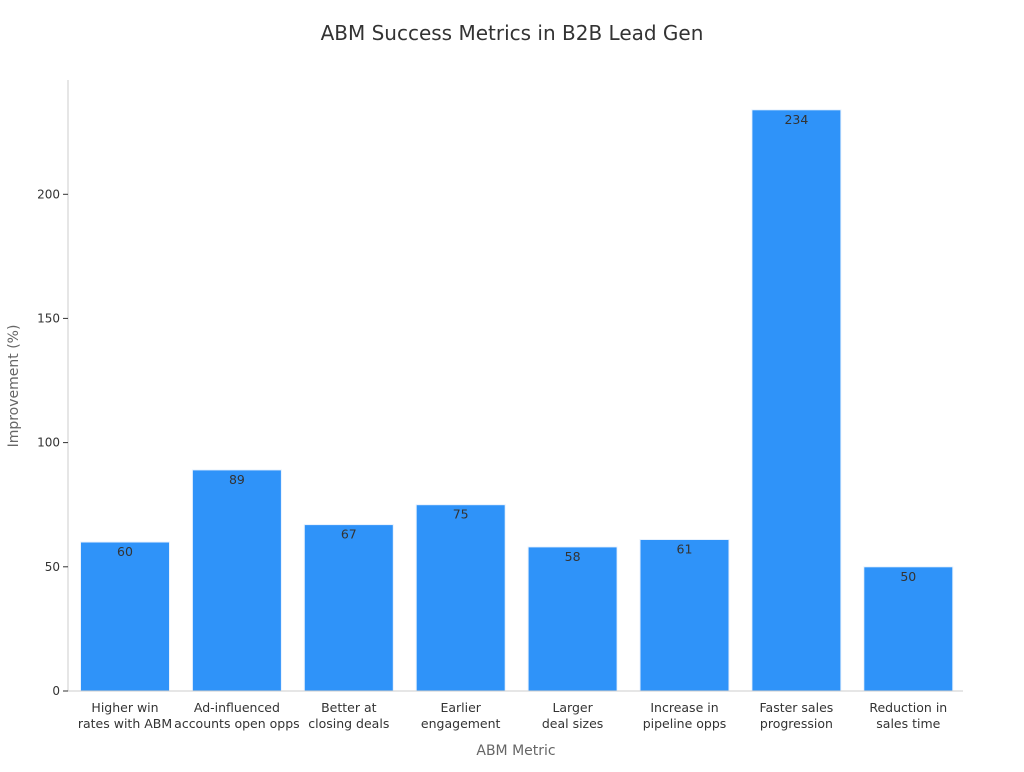  What do you see at coordinates (908, 723) in the screenshot?
I see `category-label-line: sales time` at bounding box center [908, 723].